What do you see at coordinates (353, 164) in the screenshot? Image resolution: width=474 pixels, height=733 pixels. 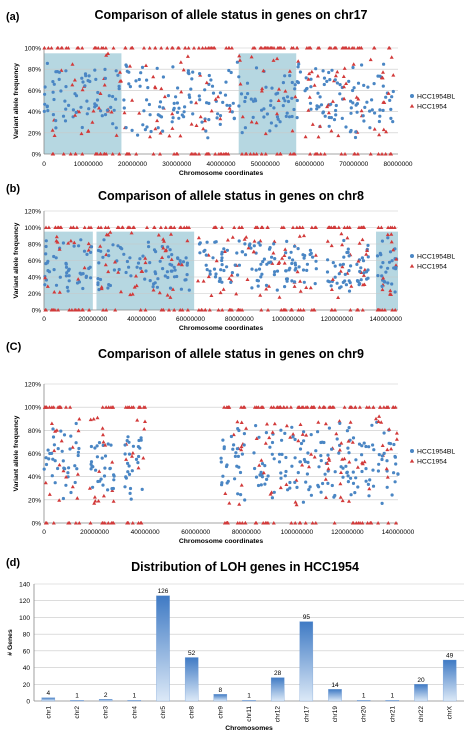 I see `x-tick-label: 70000000` at bounding box center [353, 164].